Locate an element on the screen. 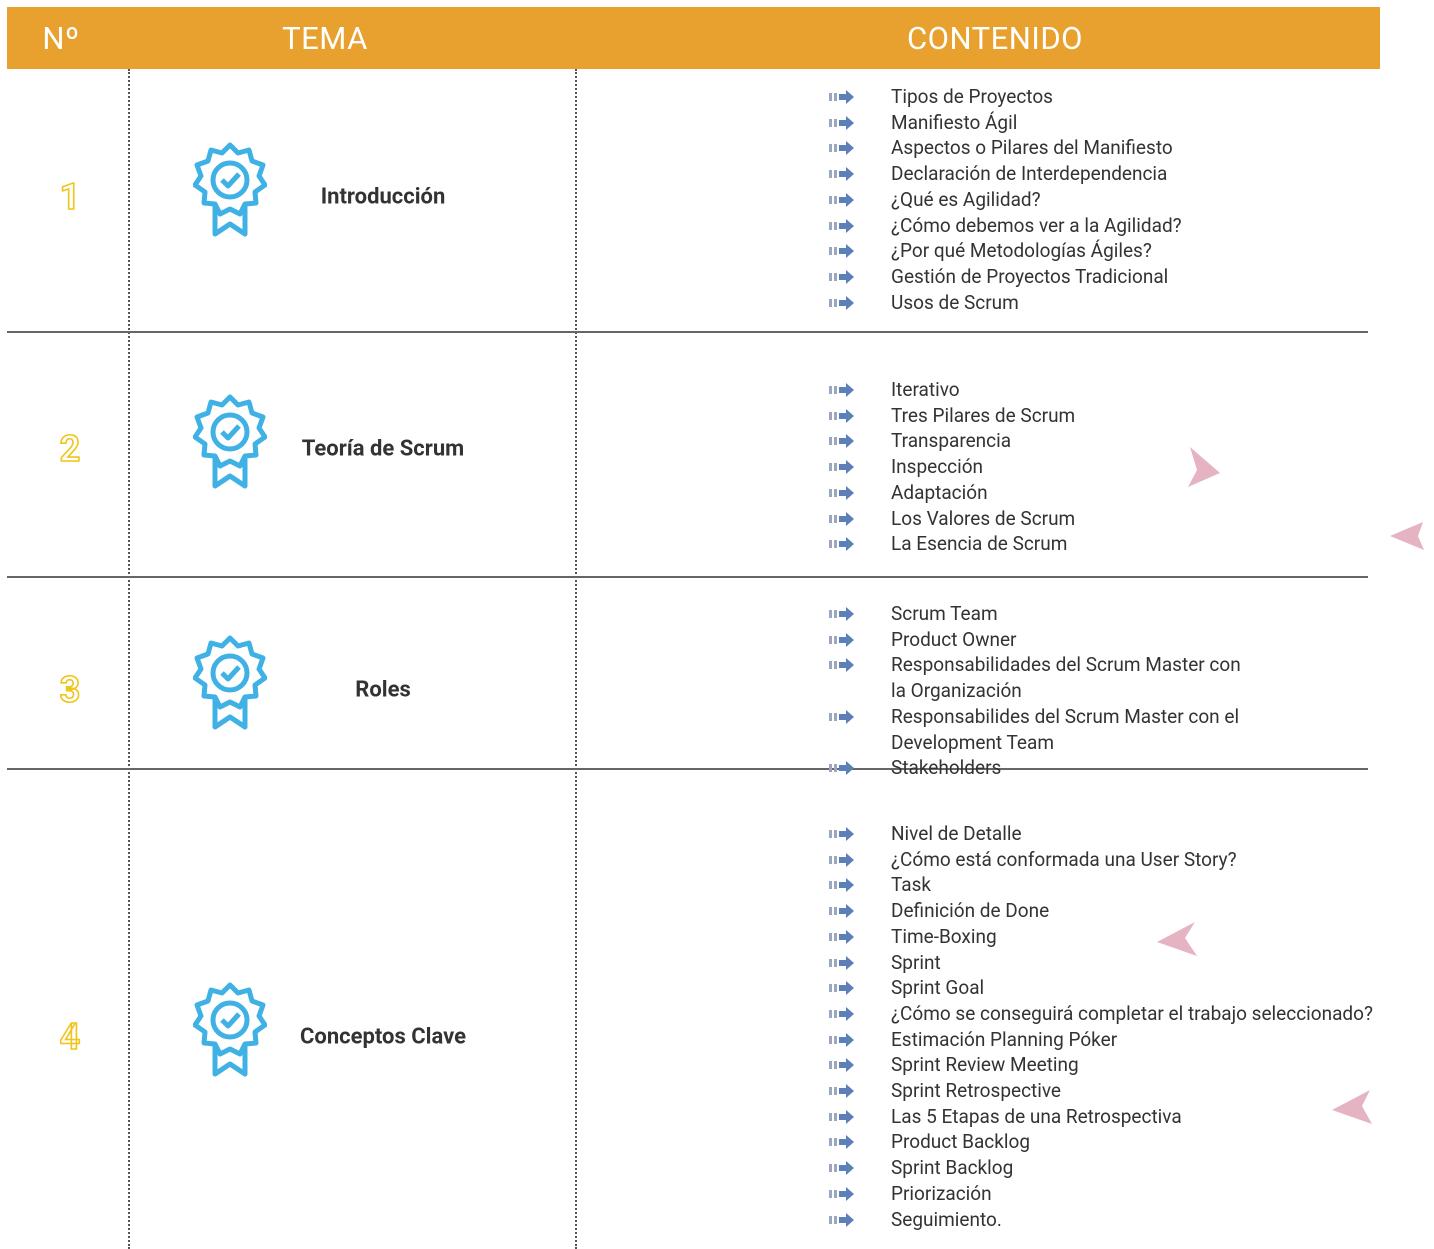 Image resolution: width=1434 pixels, height=1249 pixels. content-item: Nivel de Detalle is located at coordinates (956, 833).